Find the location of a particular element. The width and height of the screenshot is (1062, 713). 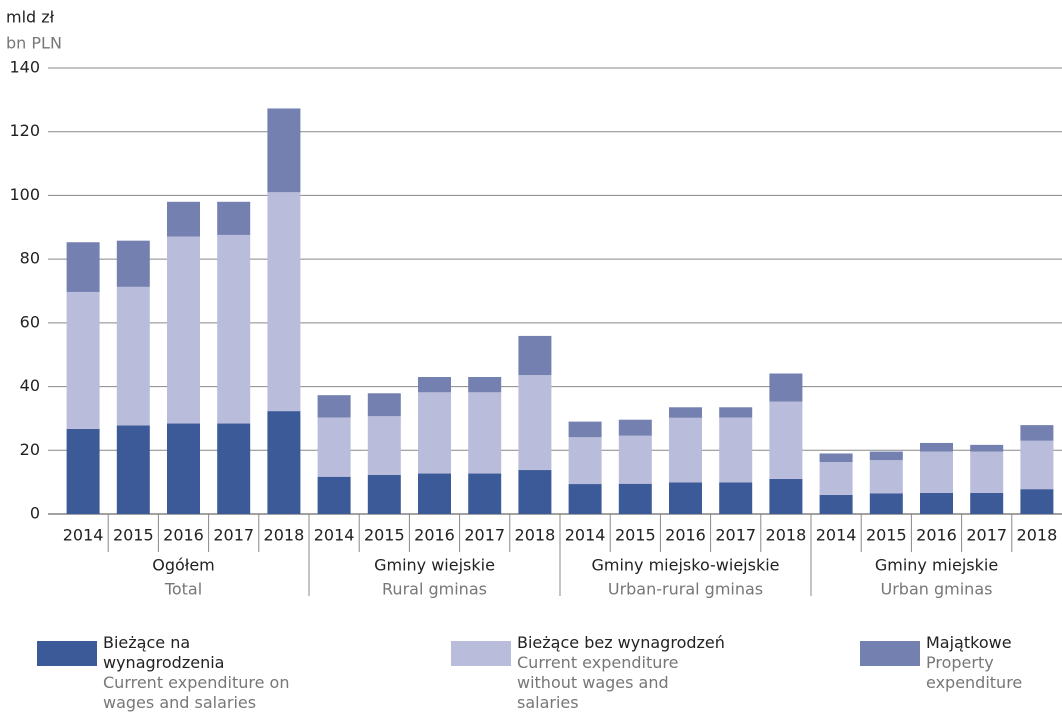

y-tick-label: 0 is located at coordinates (35, 513).